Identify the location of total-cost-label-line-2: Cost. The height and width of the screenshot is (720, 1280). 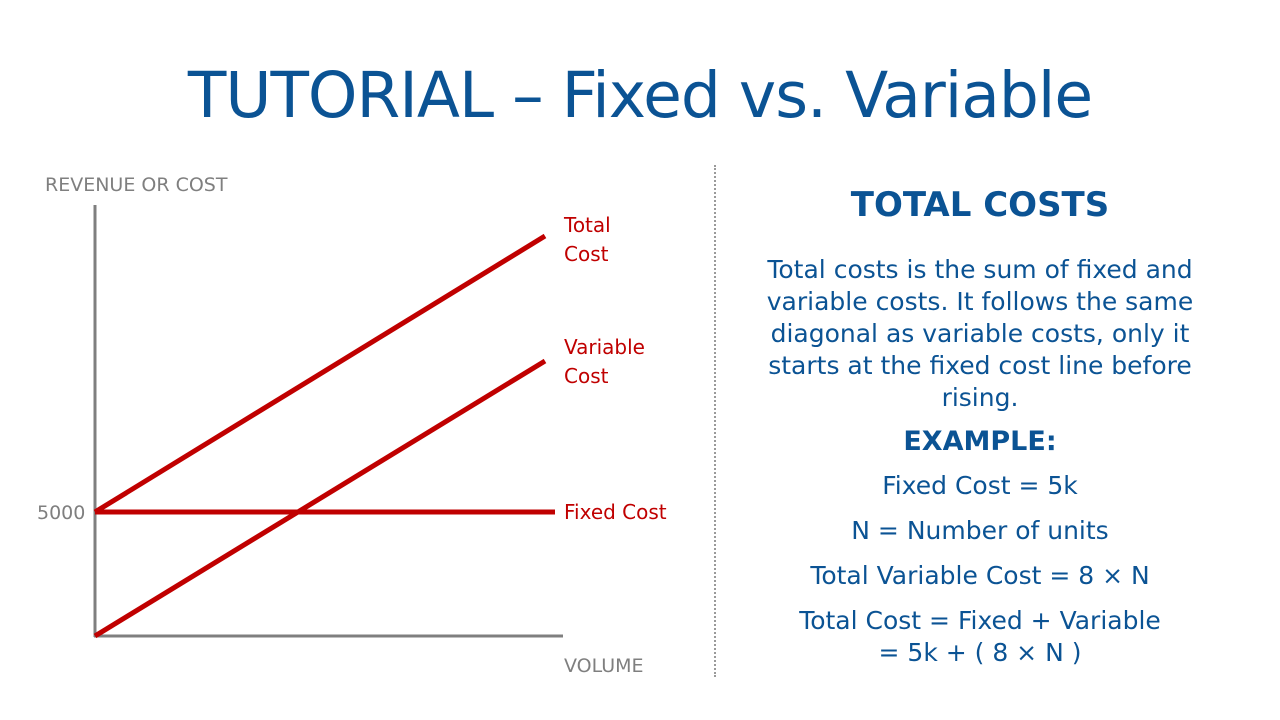
(586, 254).